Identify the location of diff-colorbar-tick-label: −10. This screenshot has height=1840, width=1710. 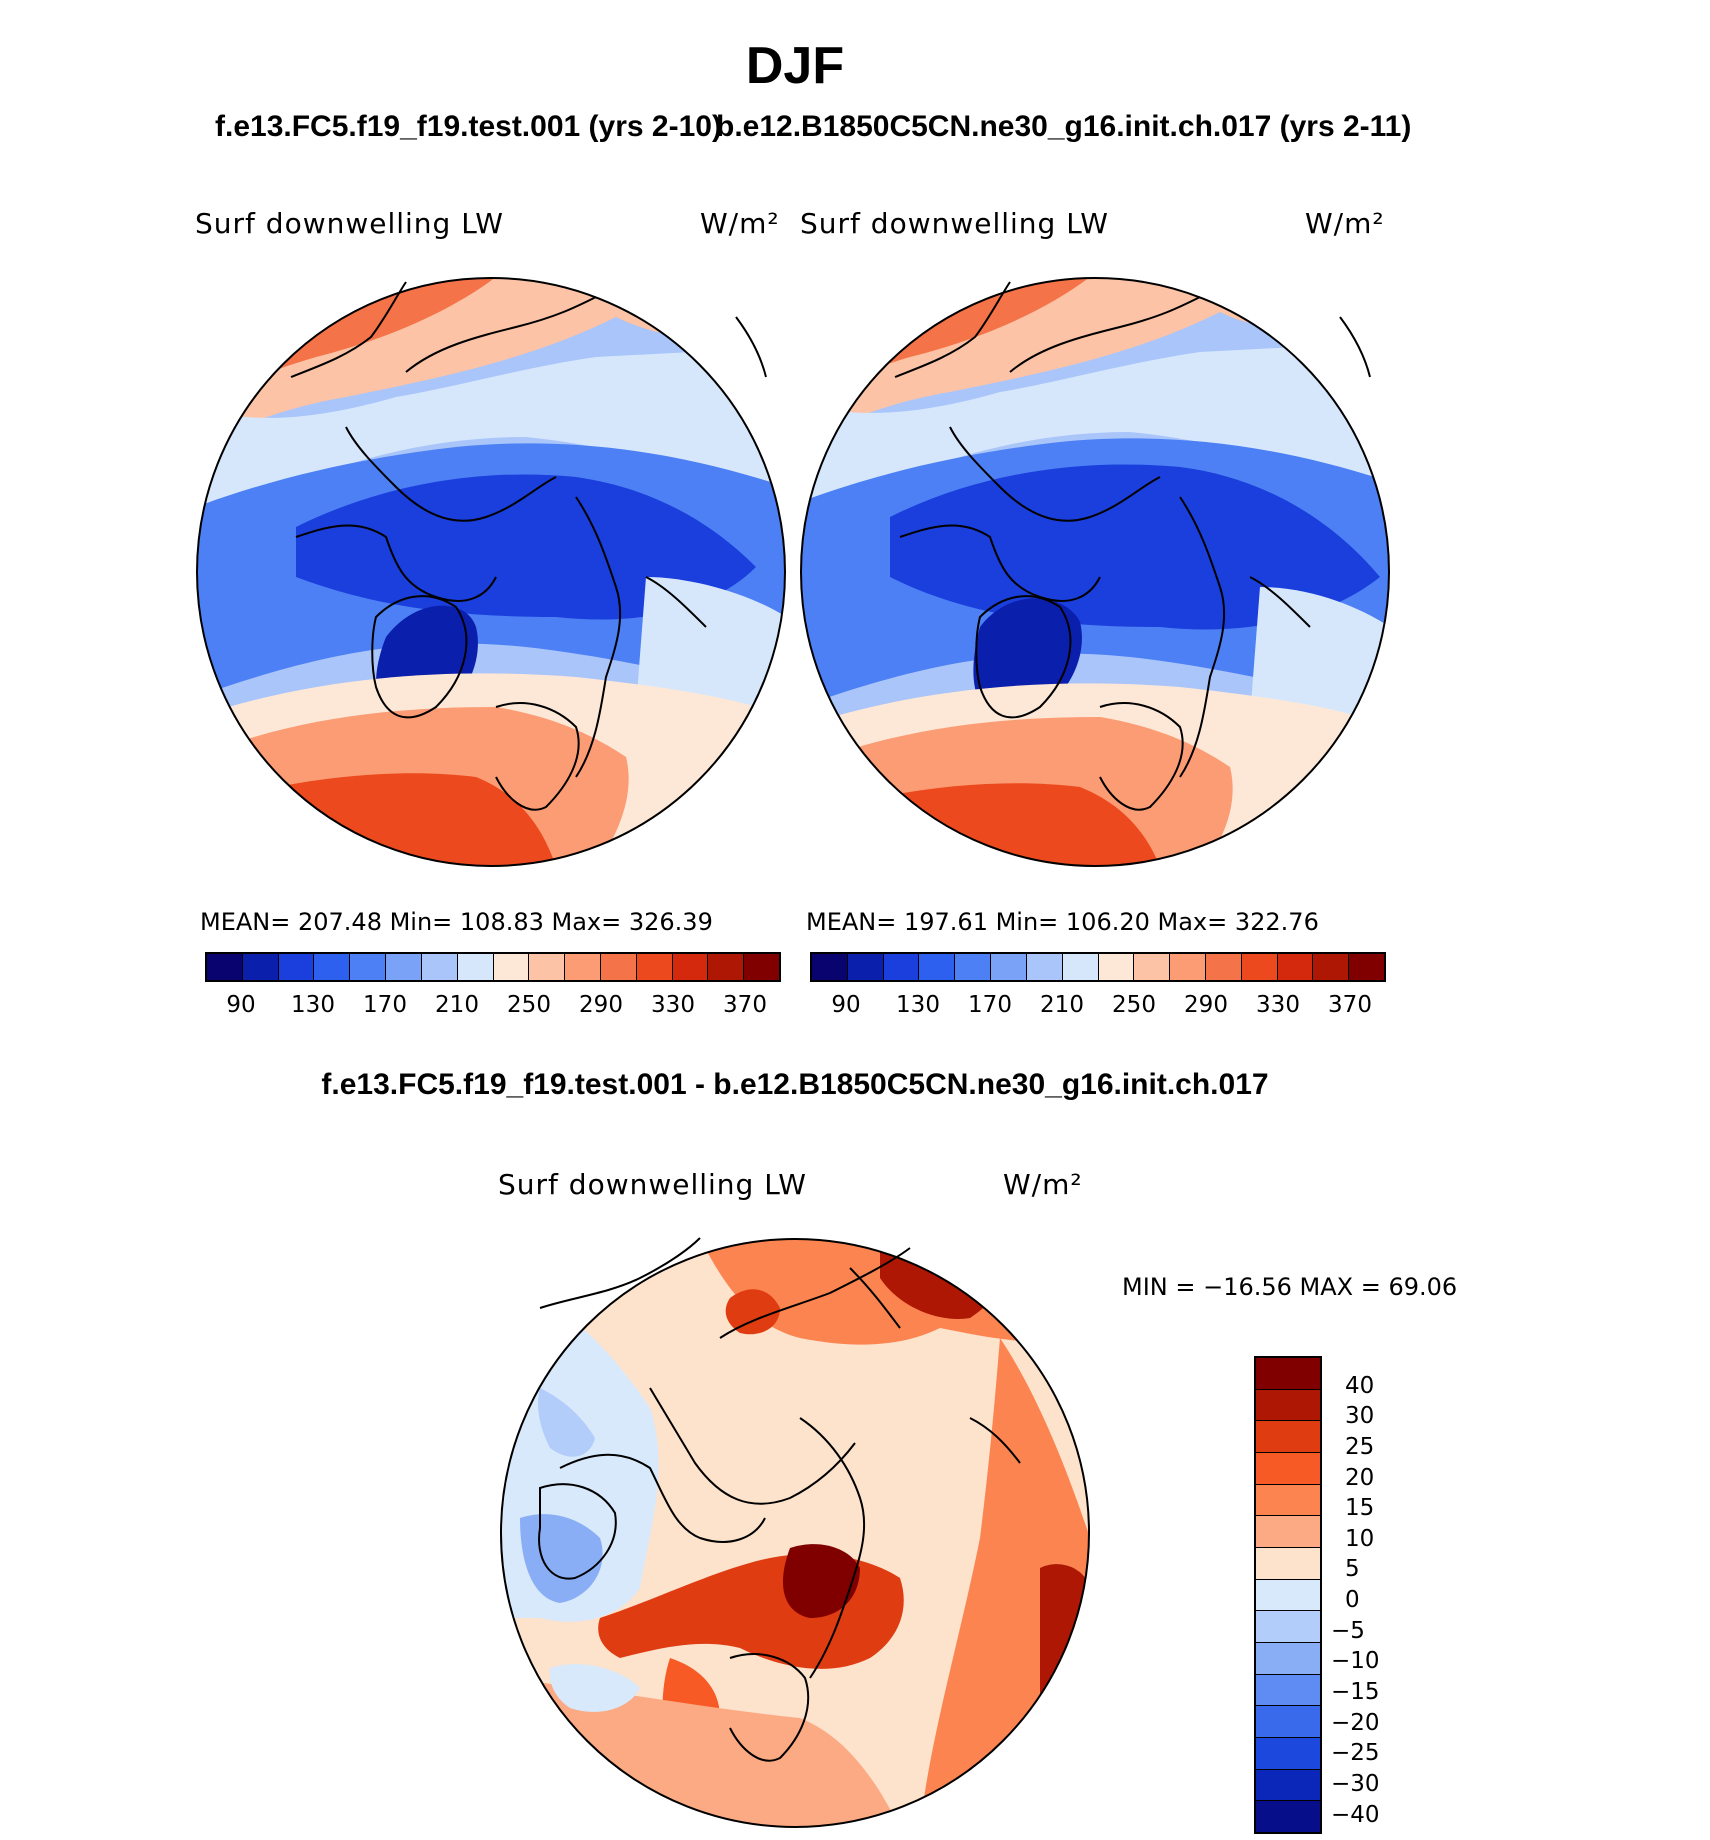
(1355, 1661).